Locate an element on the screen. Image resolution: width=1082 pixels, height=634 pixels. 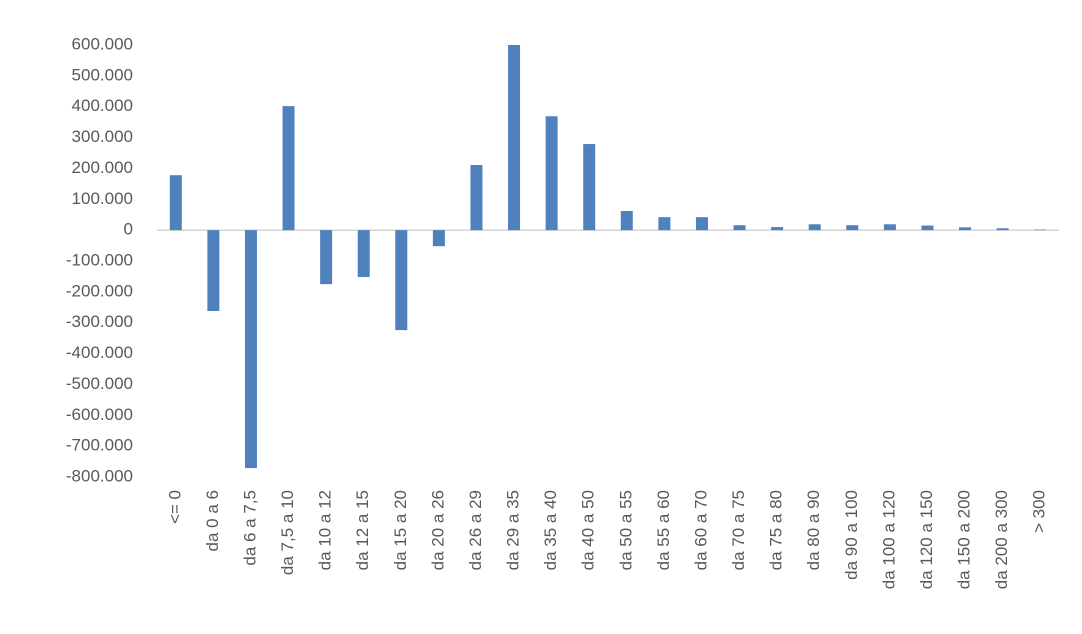
x-tick-label: > 300 is located at coordinates (1039, 511).